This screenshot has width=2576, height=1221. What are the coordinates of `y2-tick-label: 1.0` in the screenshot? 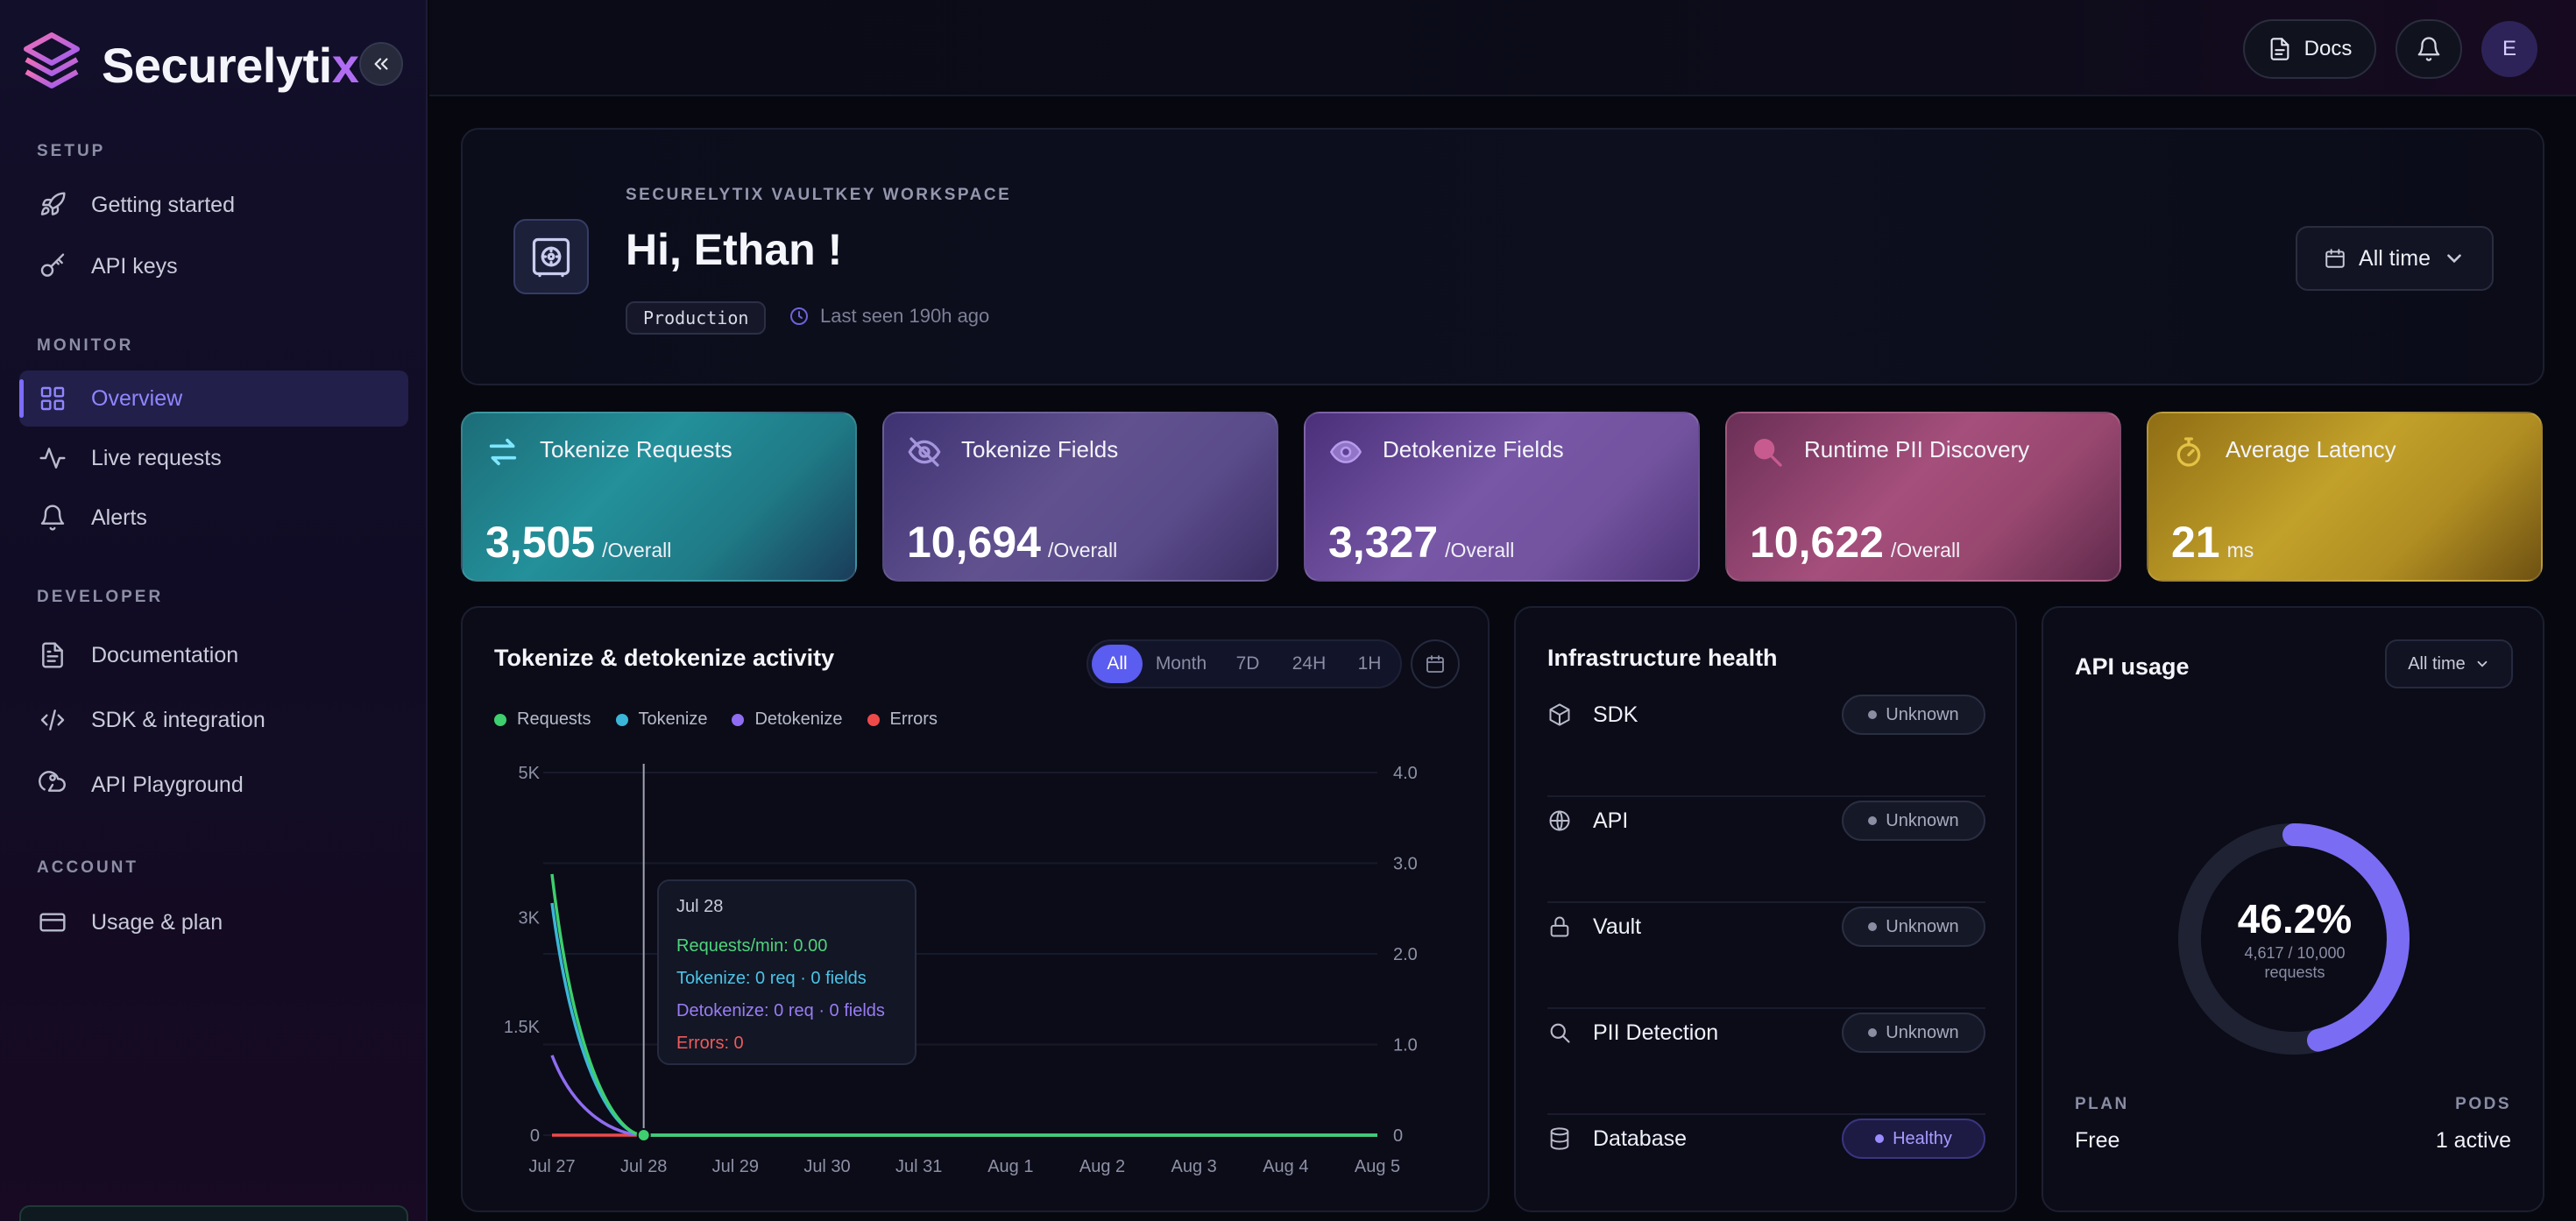 It's located at (1405, 1045).